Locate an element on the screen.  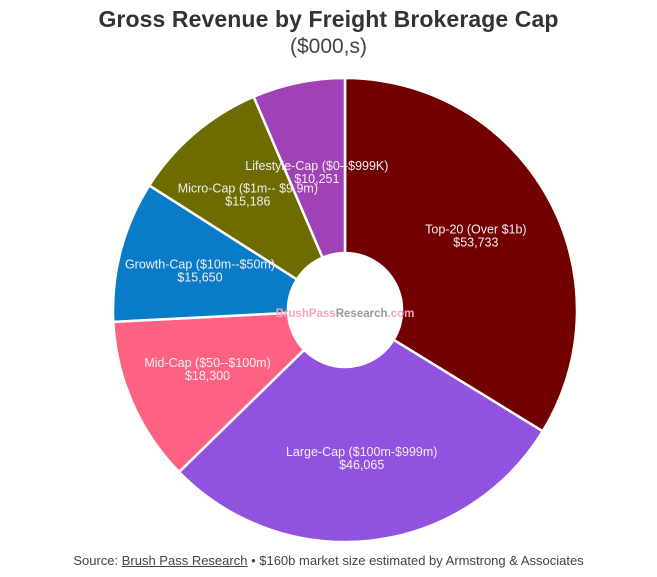
chart-title: Gross Revenue by Freight Brokerage Cap is located at coordinates (328, 19).